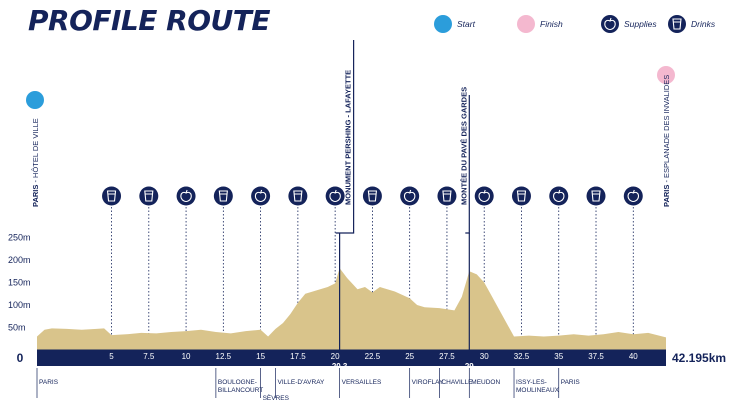 Image resolution: width=730 pixels, height=411 pixels. What do you see at coordinates (484, 356) in the screenshot?
I see `x-tick-label: 30` at bounding box center [484, 356].